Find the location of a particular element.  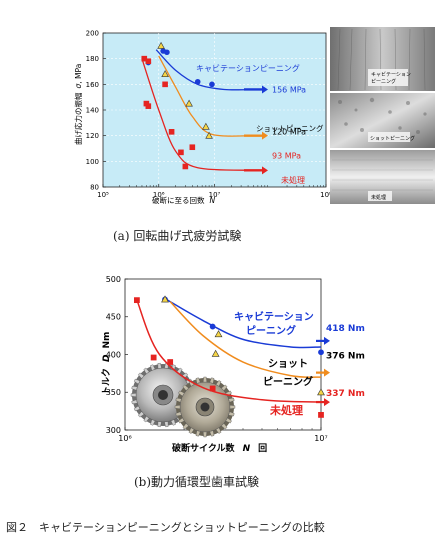

photo-untreated-label: 未処理 is located at coordinates (378, 197).